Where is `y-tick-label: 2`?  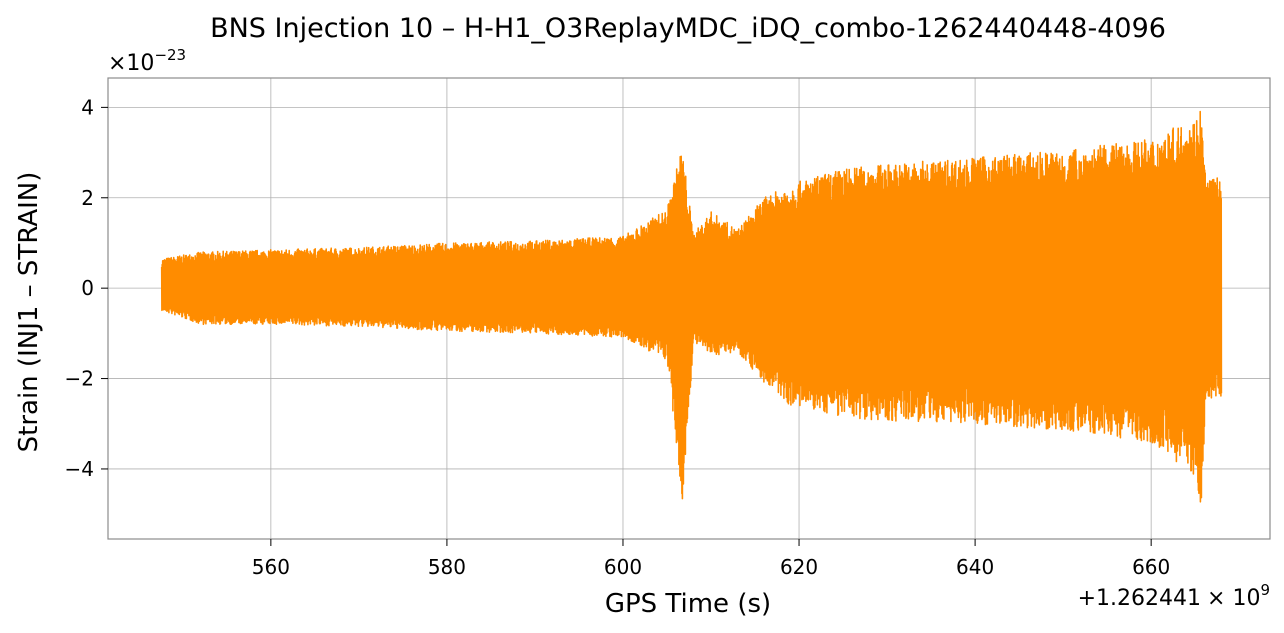 y-tick-label: 2 is located at coordinates (87, 198).